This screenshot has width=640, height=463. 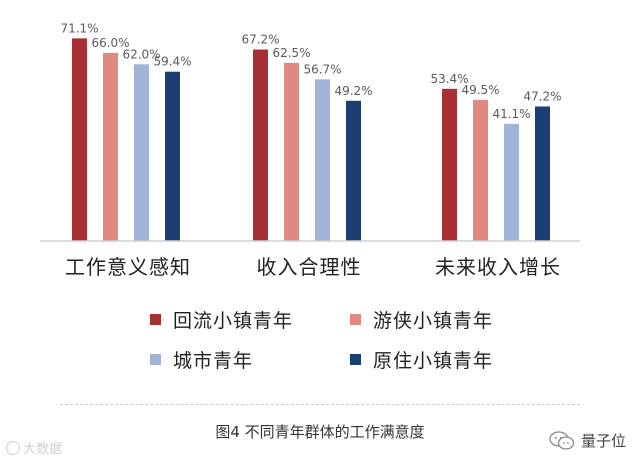 I want to click on watermark-left: 大数据, so click(x=34, y=447).